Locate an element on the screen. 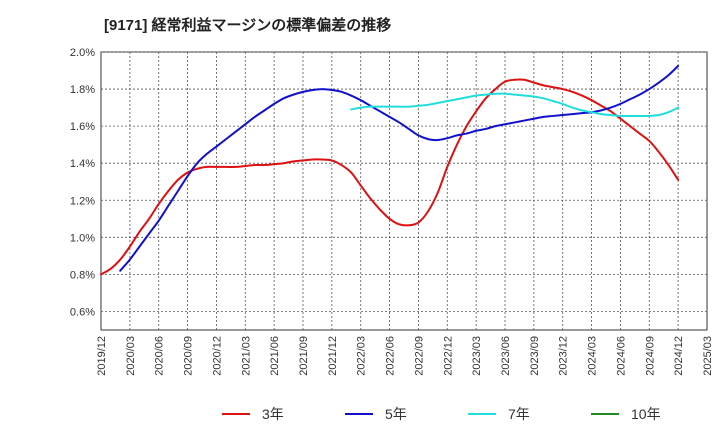 This screenshot has height=440, width=720. x-tick-label: 2020/09 is located at coordinates (189, 356).